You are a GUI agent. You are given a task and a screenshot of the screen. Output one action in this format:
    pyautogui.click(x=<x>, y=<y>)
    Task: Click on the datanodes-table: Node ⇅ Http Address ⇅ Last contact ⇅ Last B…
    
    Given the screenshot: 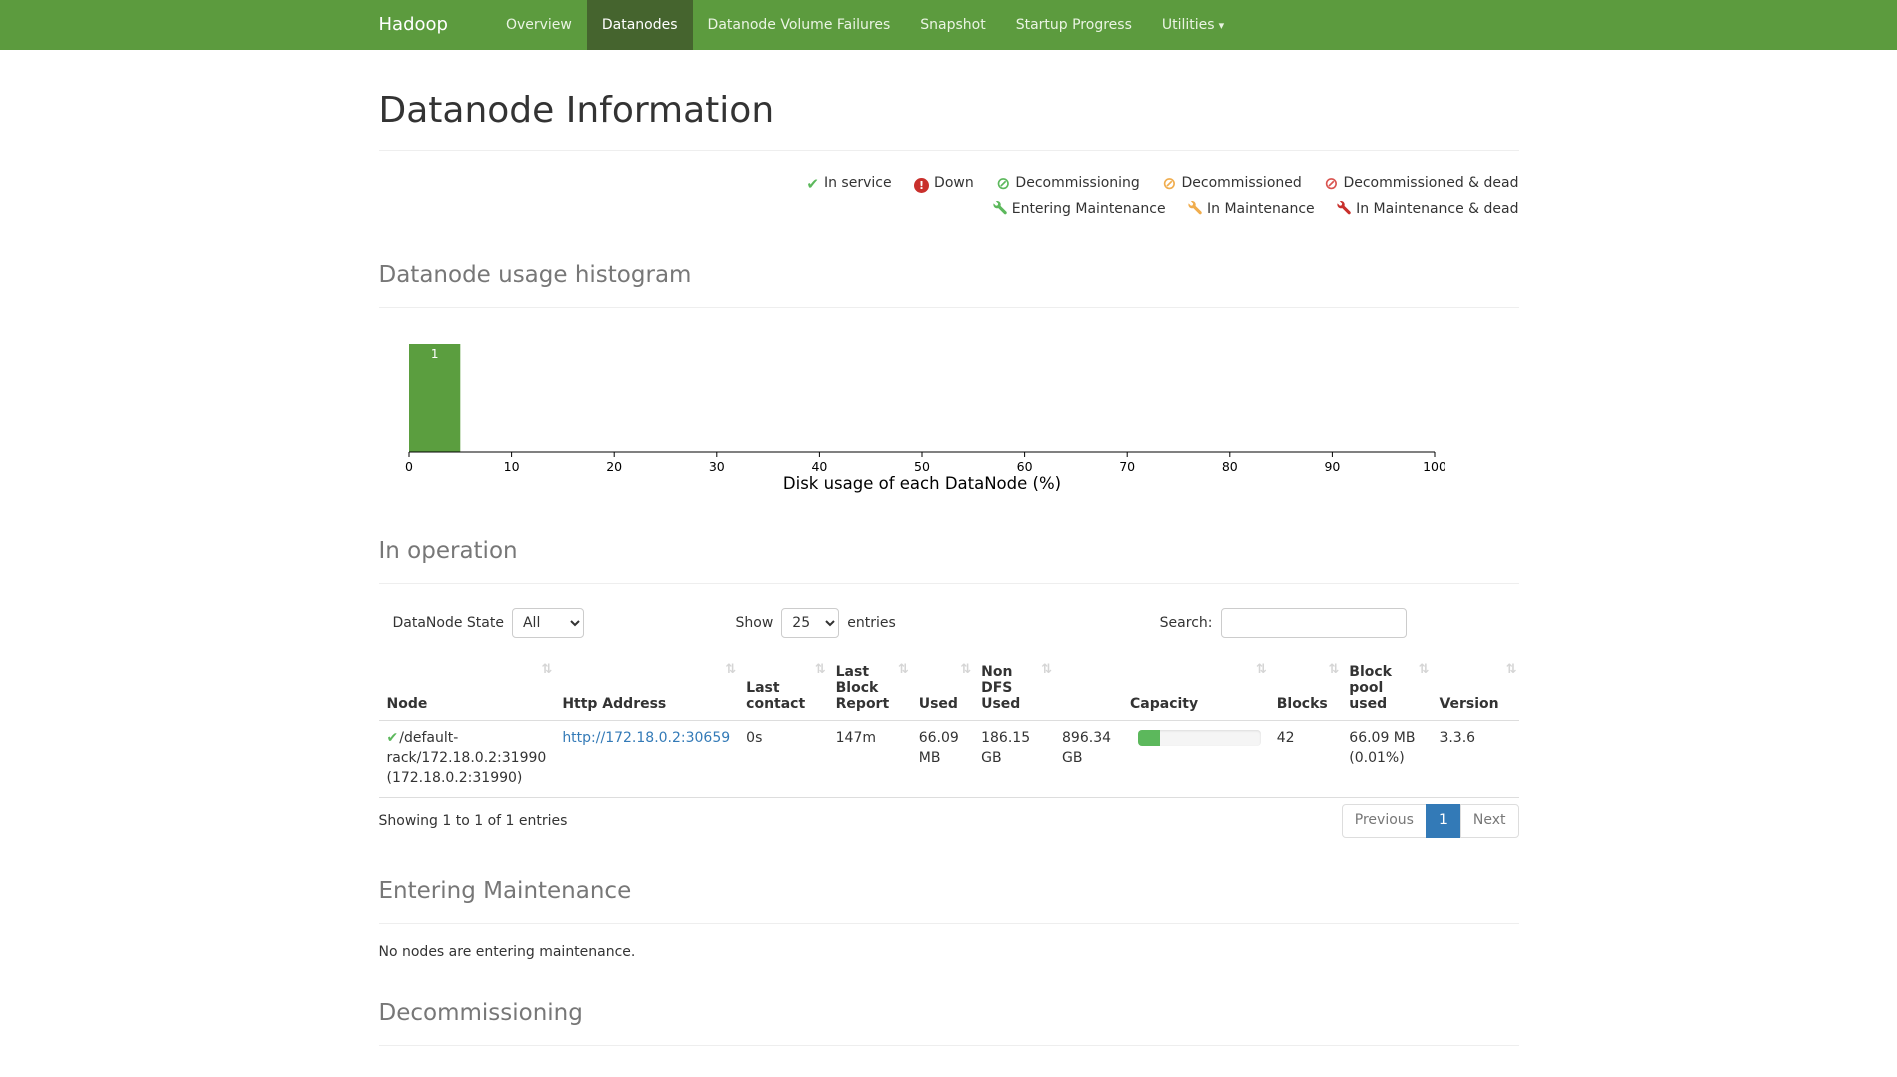 What is the action you would take?
    pyautogui.click(x=948, y=727)
    